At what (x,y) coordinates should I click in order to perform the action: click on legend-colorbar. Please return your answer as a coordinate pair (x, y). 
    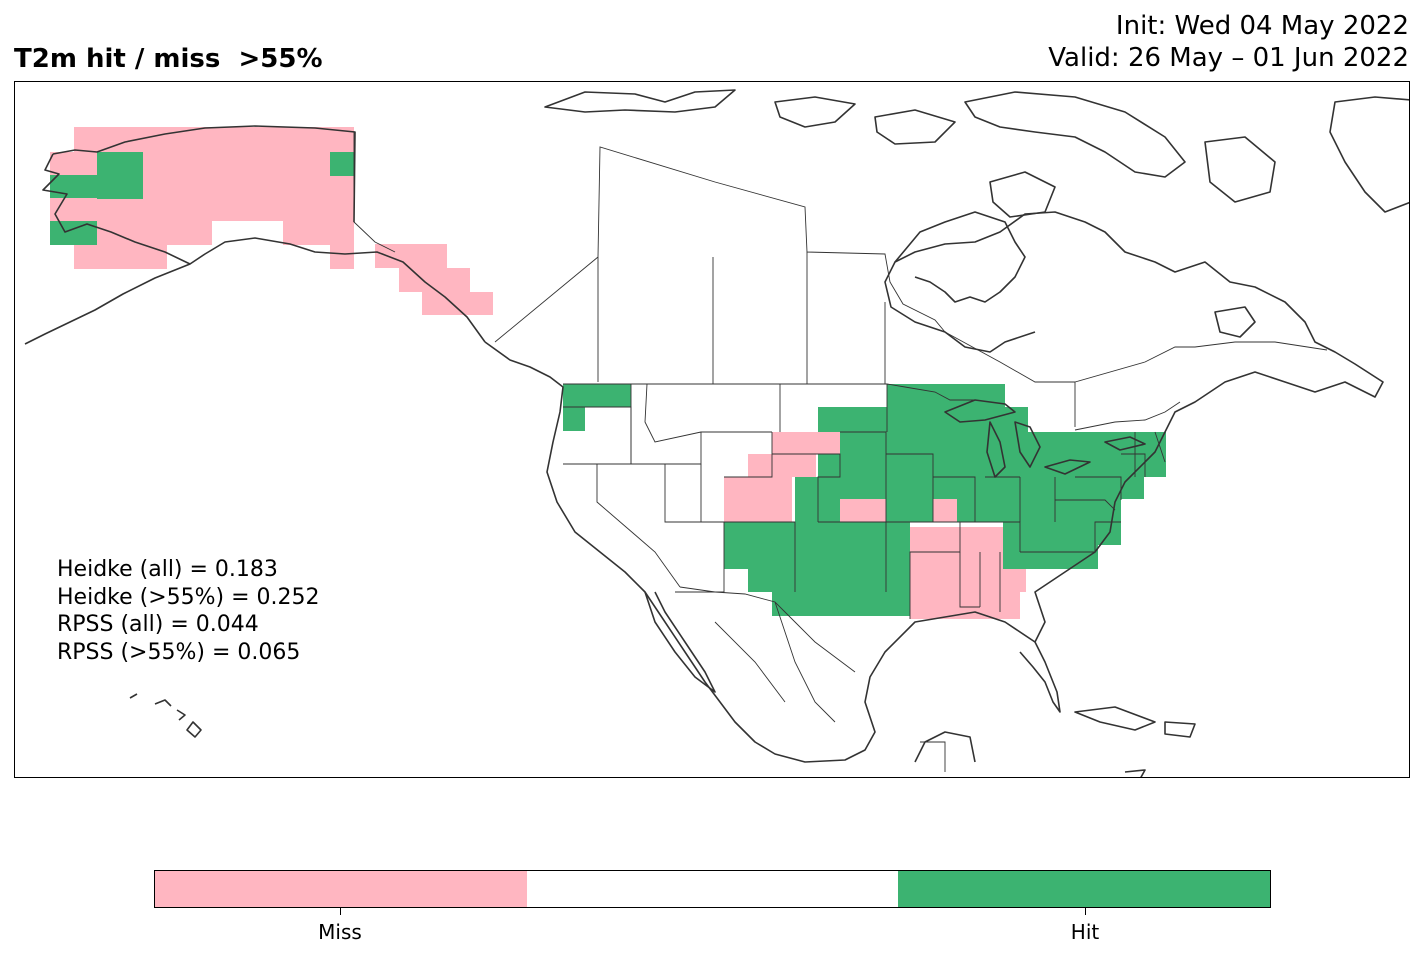
    Looking at the image, I should click on (712, 889).